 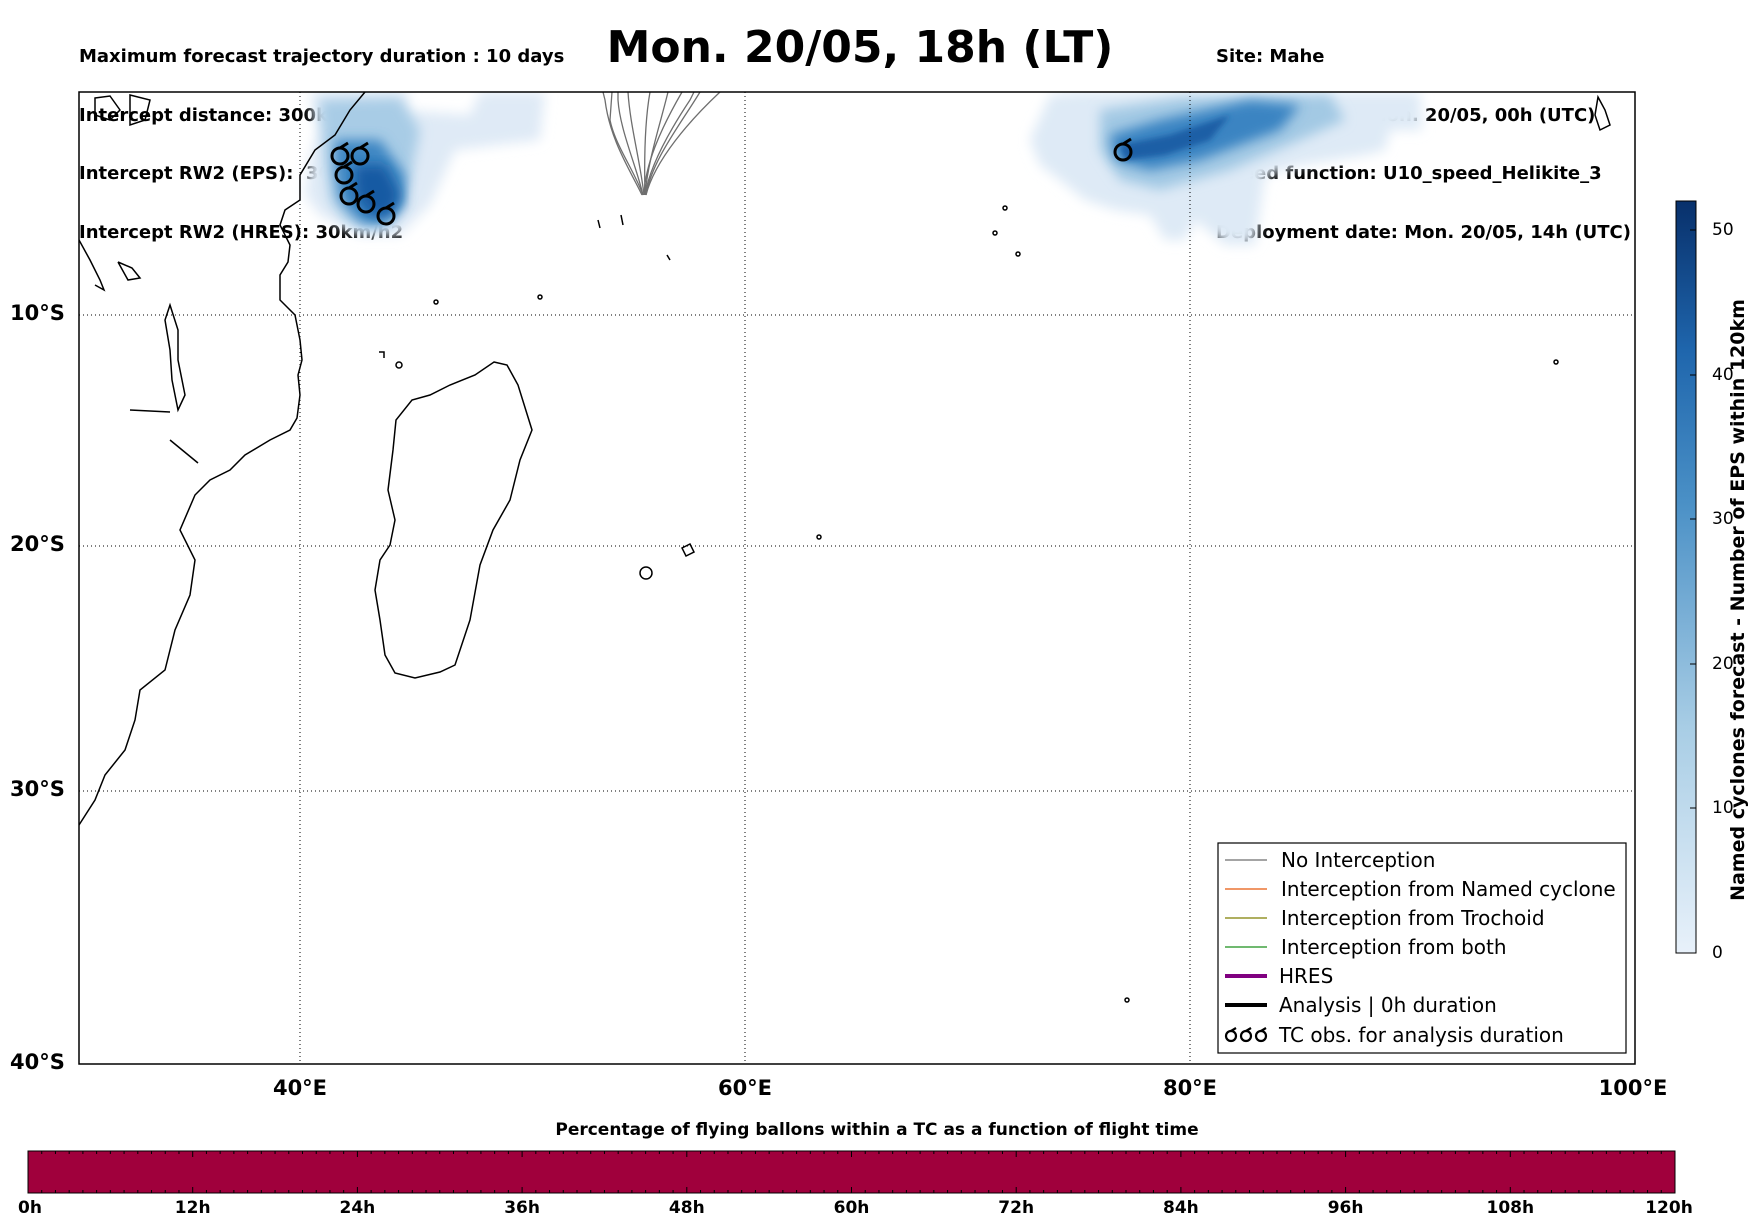 What do you see at coordinates (851, 1172) in the screenshot?
I see `flight-time-bar` at bounding box center [851, 1172].